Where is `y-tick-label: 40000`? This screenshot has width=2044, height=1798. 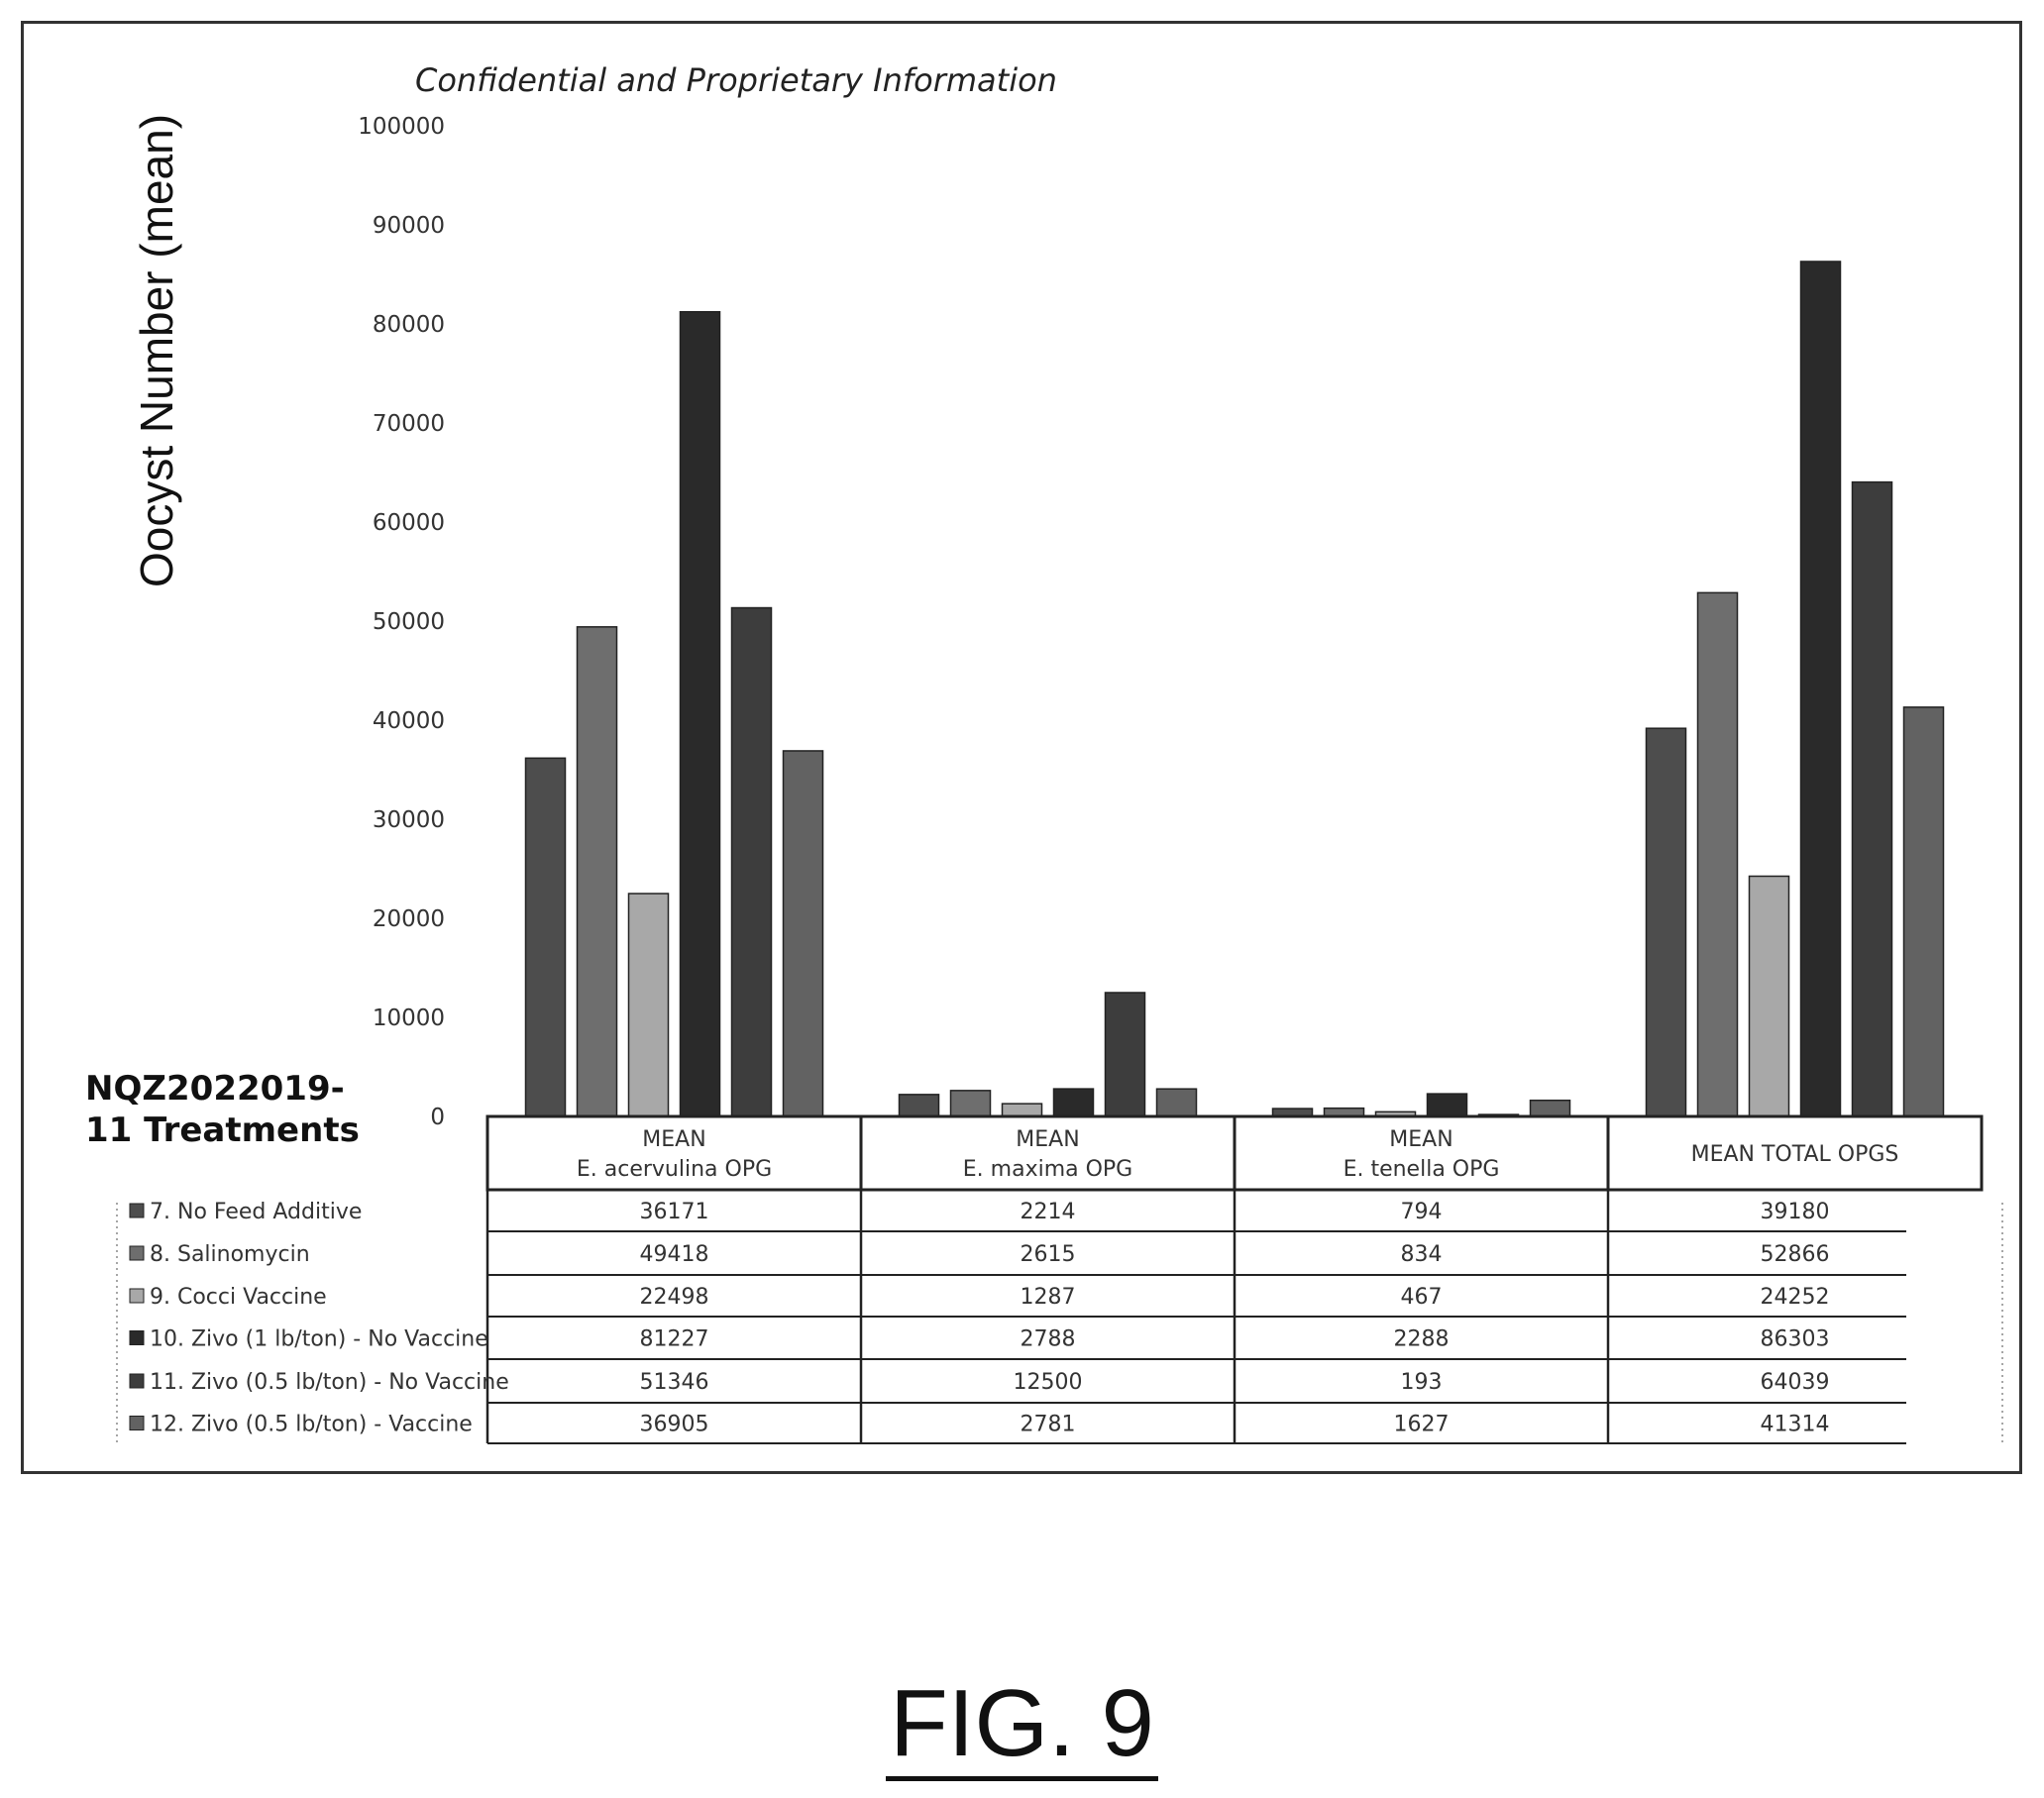
y-tick-label: 40000 is located at coordinates (409, 721).